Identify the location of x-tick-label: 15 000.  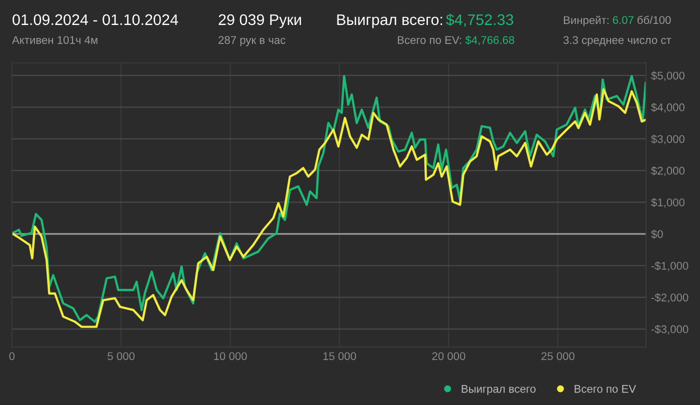
(339, 356).